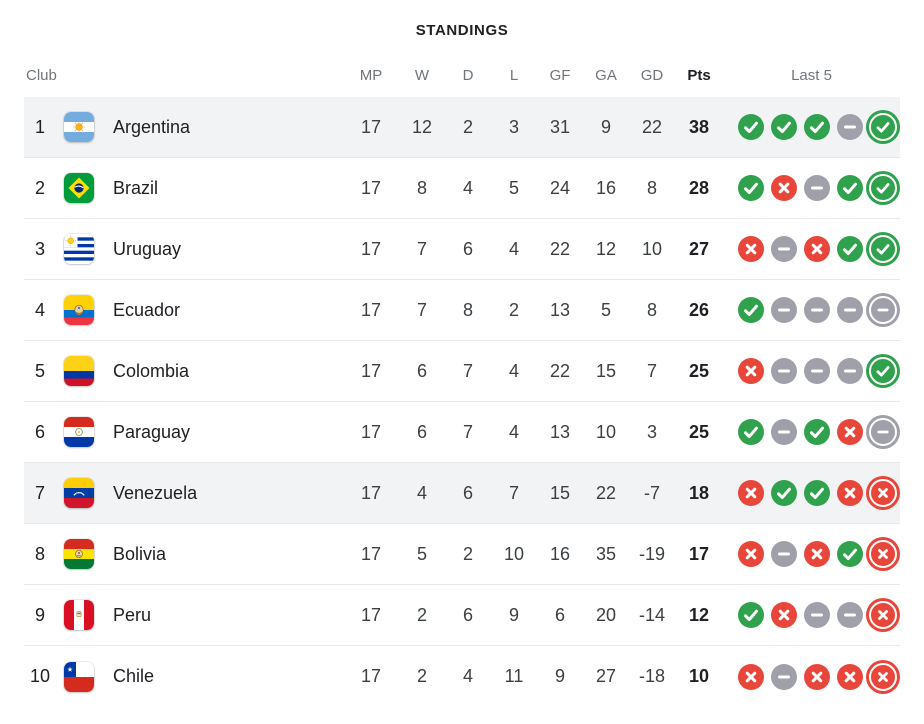 The height and width of the screenshot is (724, 924). What do you see at coordinates (147, 248) in the screenshot?
I see `team-name: Uruguay` at bounding box center [147, 248].